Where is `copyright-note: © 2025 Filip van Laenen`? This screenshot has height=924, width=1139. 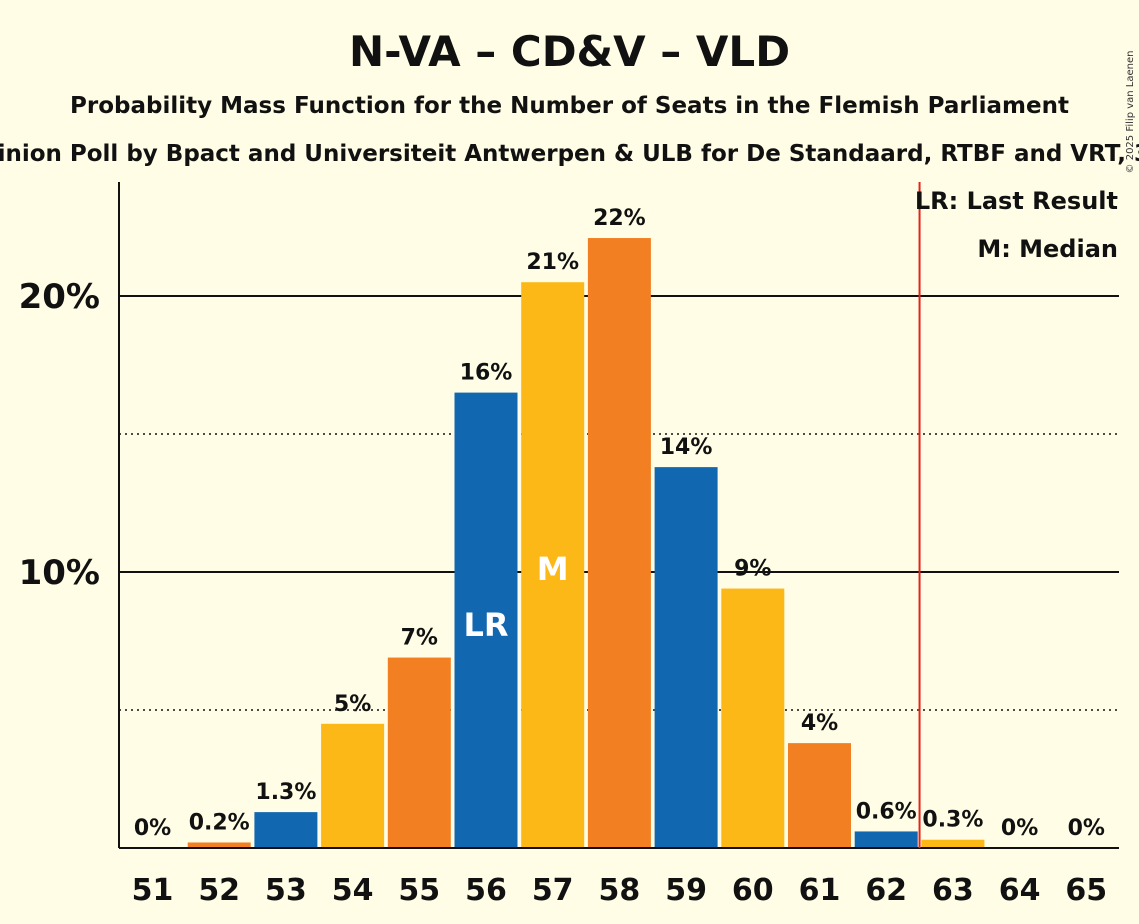
copyright-note: © 2025 Filip van Laenen is located at coordinates (1130, 112).